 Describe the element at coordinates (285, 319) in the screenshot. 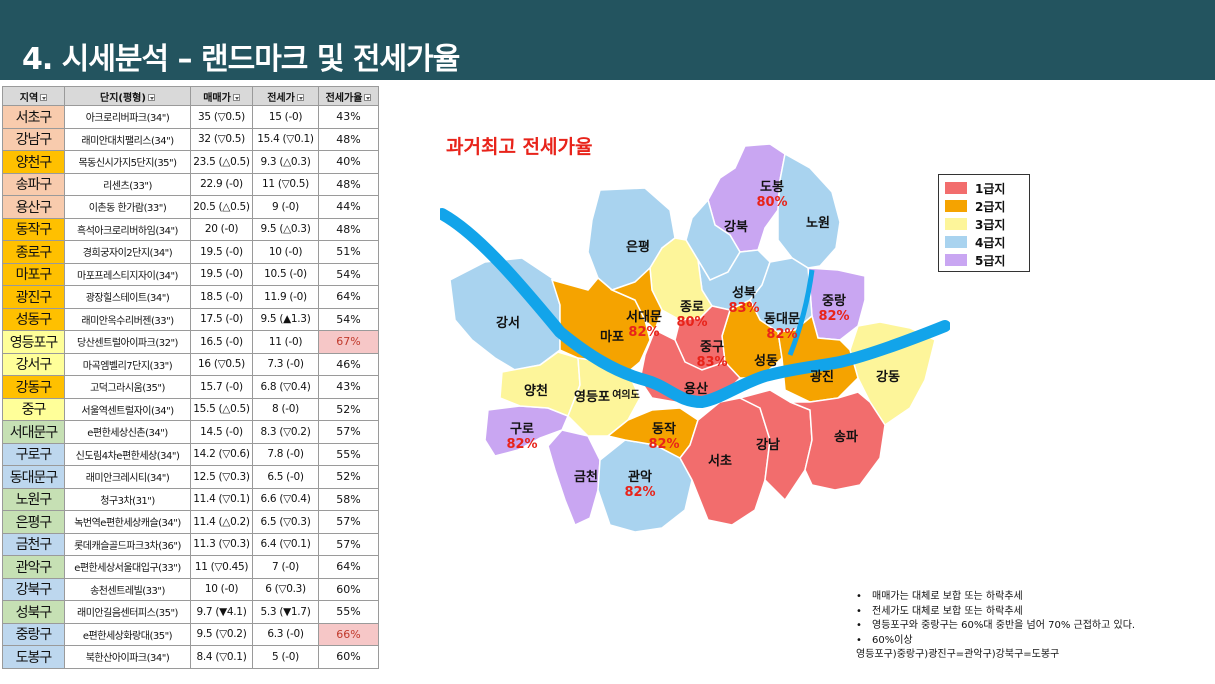

I see `jeonse-price-cell: 9.5 (▲1.3)` at that location.